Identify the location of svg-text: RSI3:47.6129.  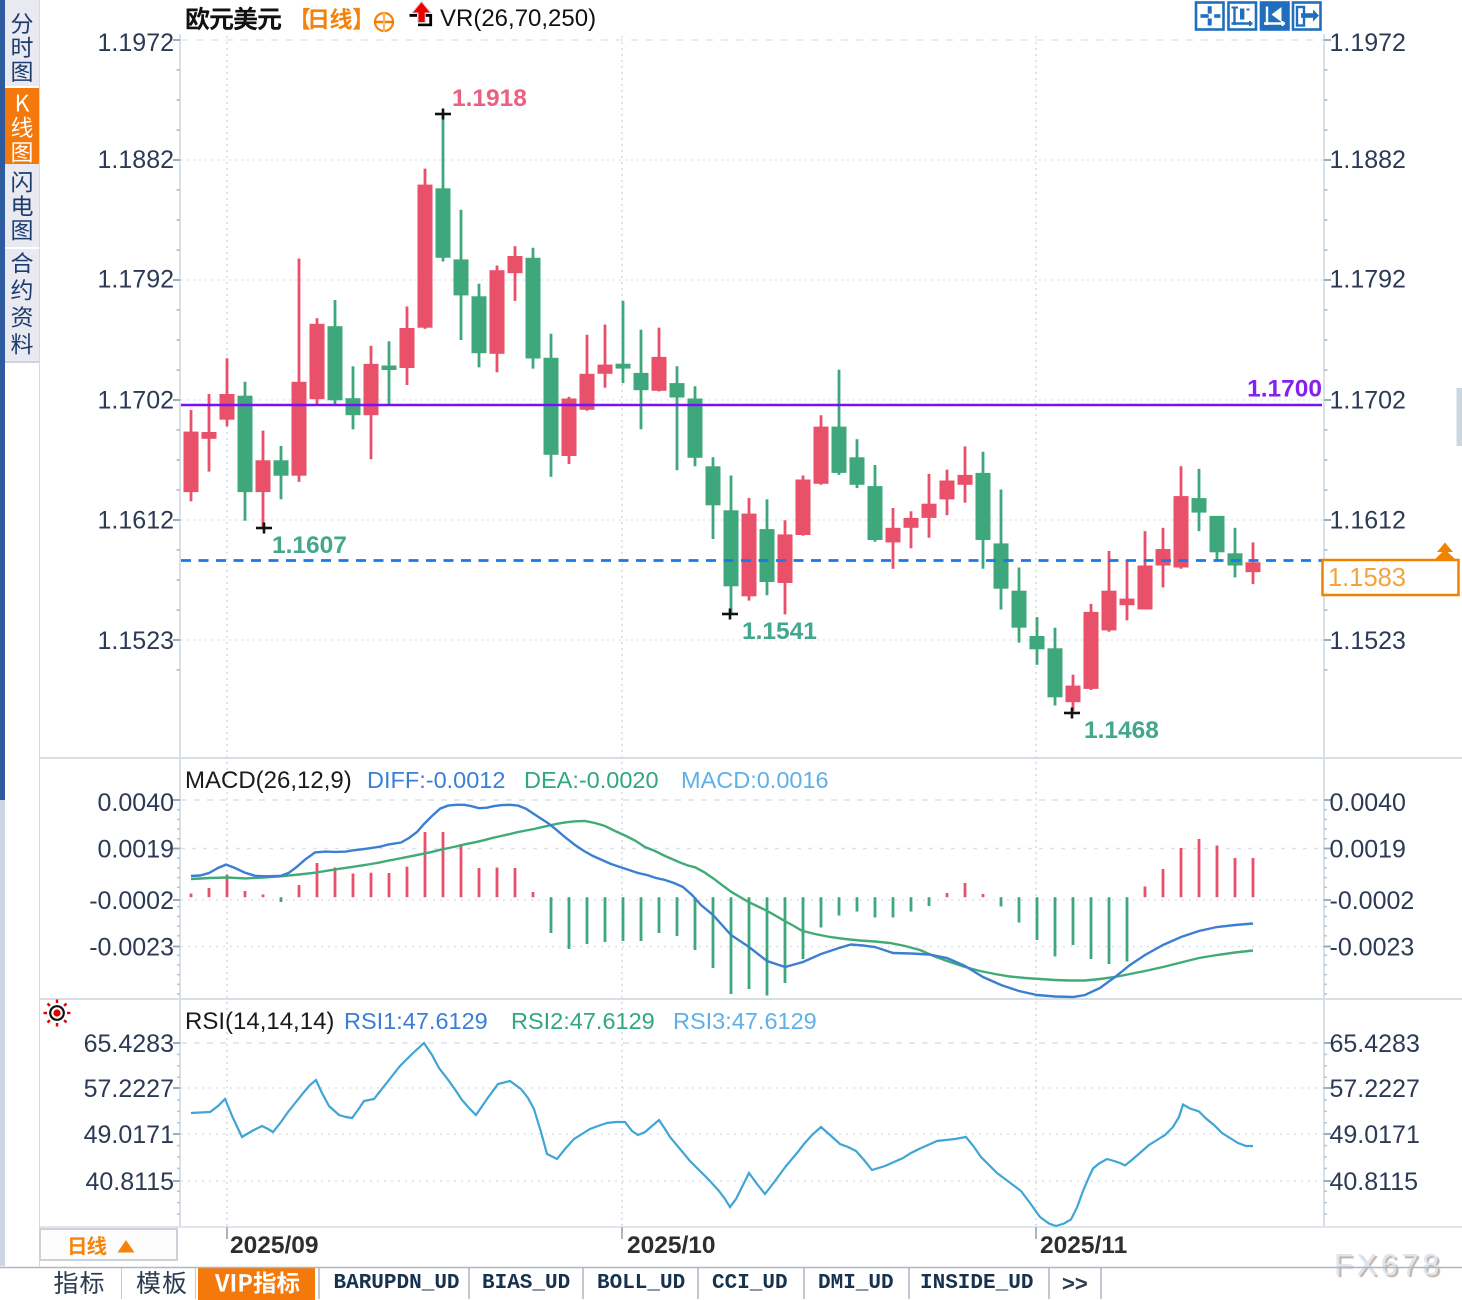
(745, 1021).